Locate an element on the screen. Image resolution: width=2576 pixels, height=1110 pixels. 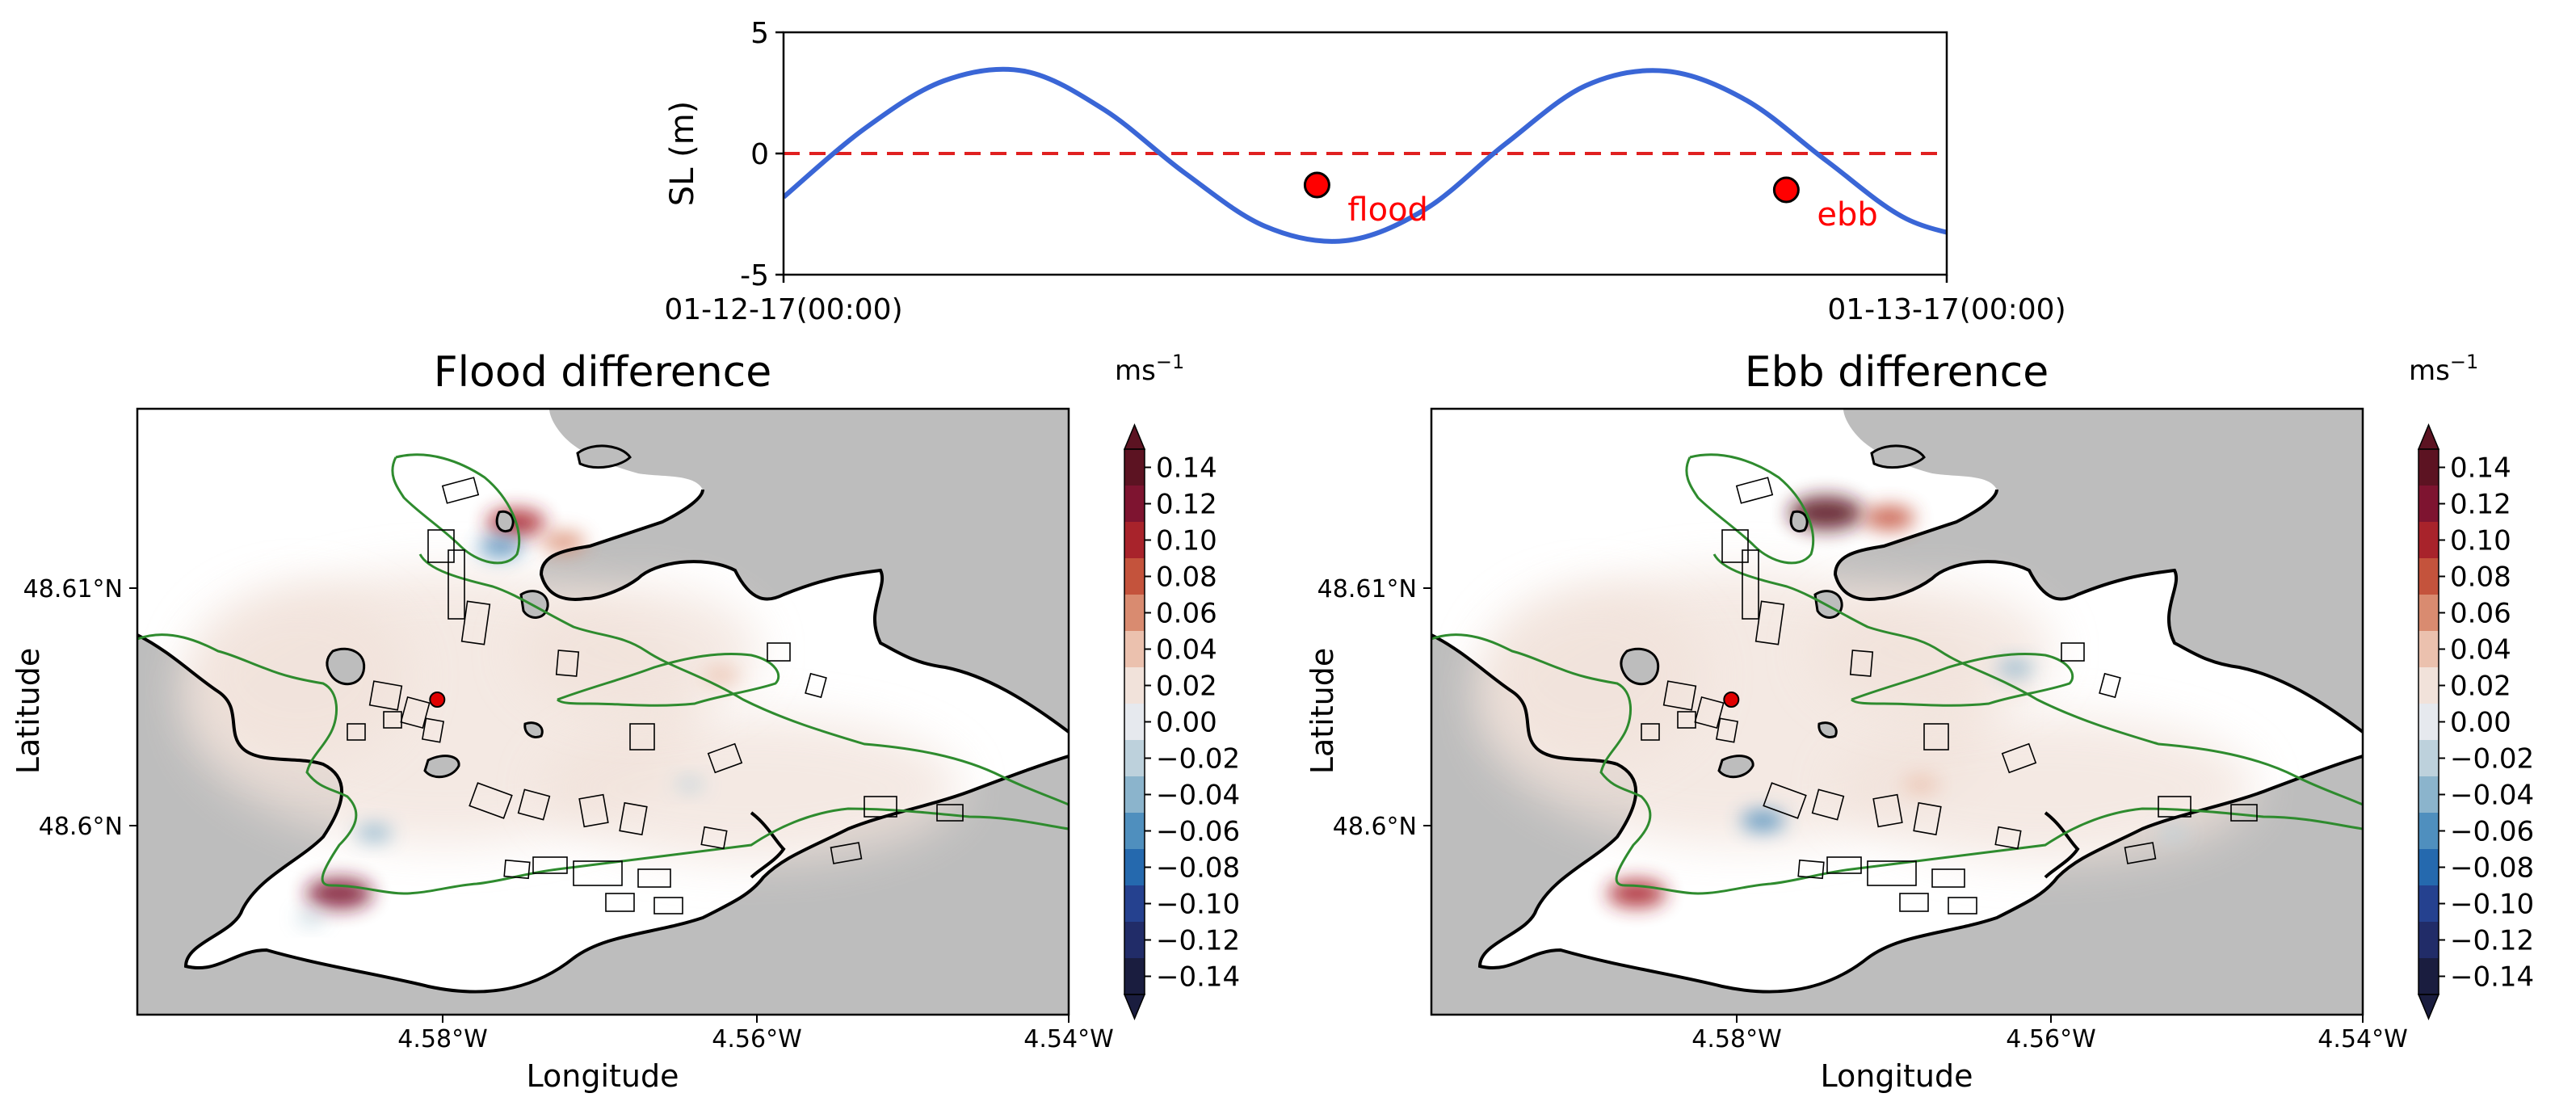
flood-depth-contour is located at coordinates (603, 674).